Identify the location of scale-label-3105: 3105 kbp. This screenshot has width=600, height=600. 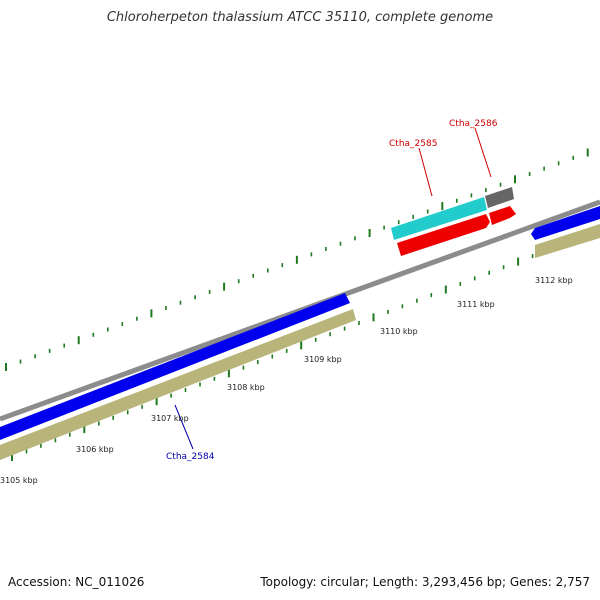
(19, 480).